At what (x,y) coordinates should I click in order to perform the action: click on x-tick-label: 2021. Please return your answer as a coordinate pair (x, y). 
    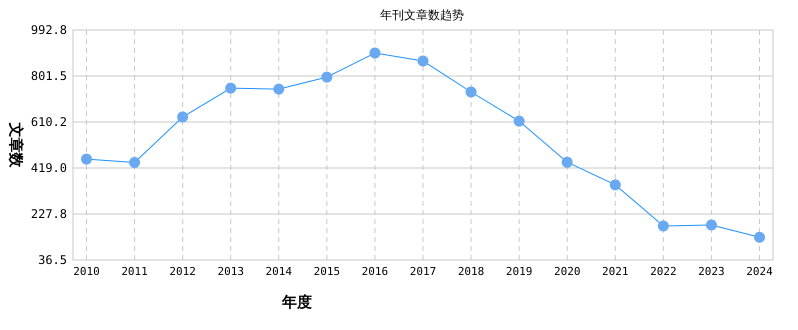
    Looking at the image, I should click on (615, 271).